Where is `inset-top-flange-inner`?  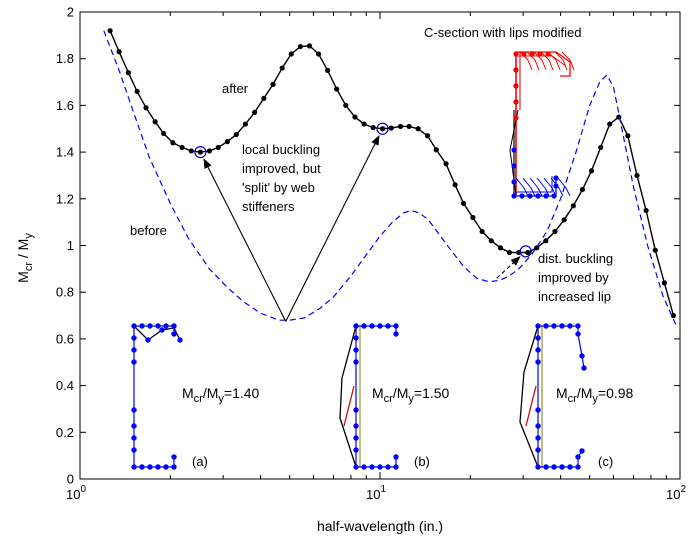 inset-top-flange-inner is located at coordinates (541, 61).